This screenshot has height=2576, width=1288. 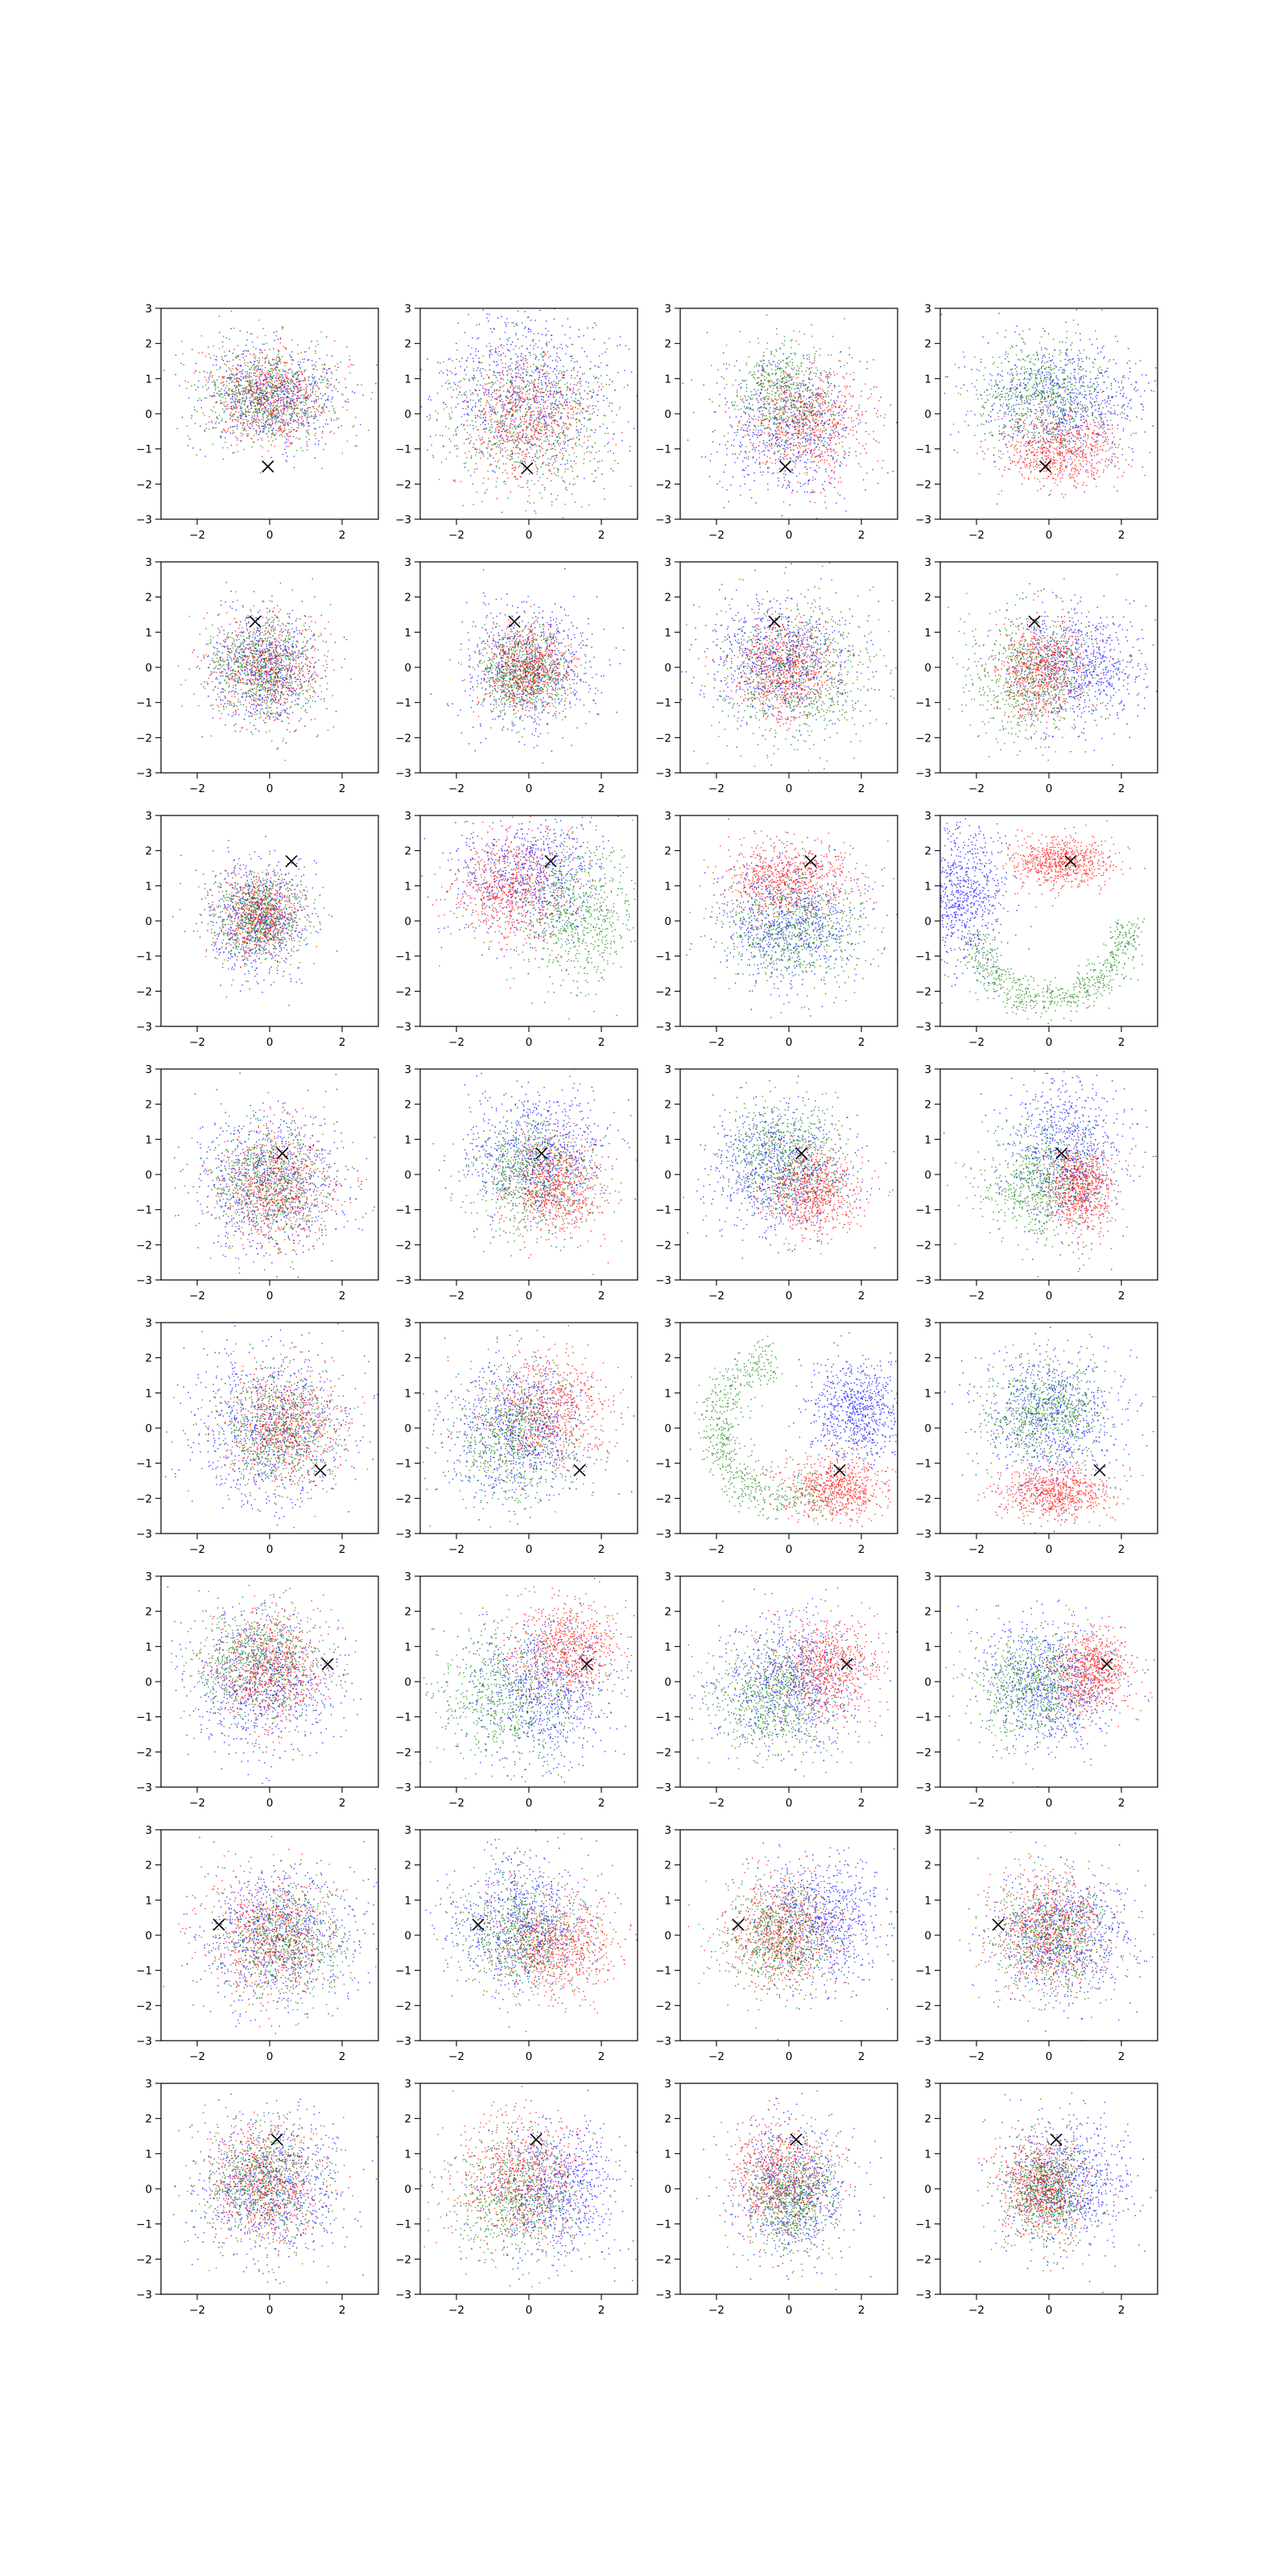 What do you see at coordinates (516, 1436) in the screenshot?
I see `panel-r5-c2: −2 0 2 −3 −2 −1 0 1 2 3` at bounding box center [516, 1436].